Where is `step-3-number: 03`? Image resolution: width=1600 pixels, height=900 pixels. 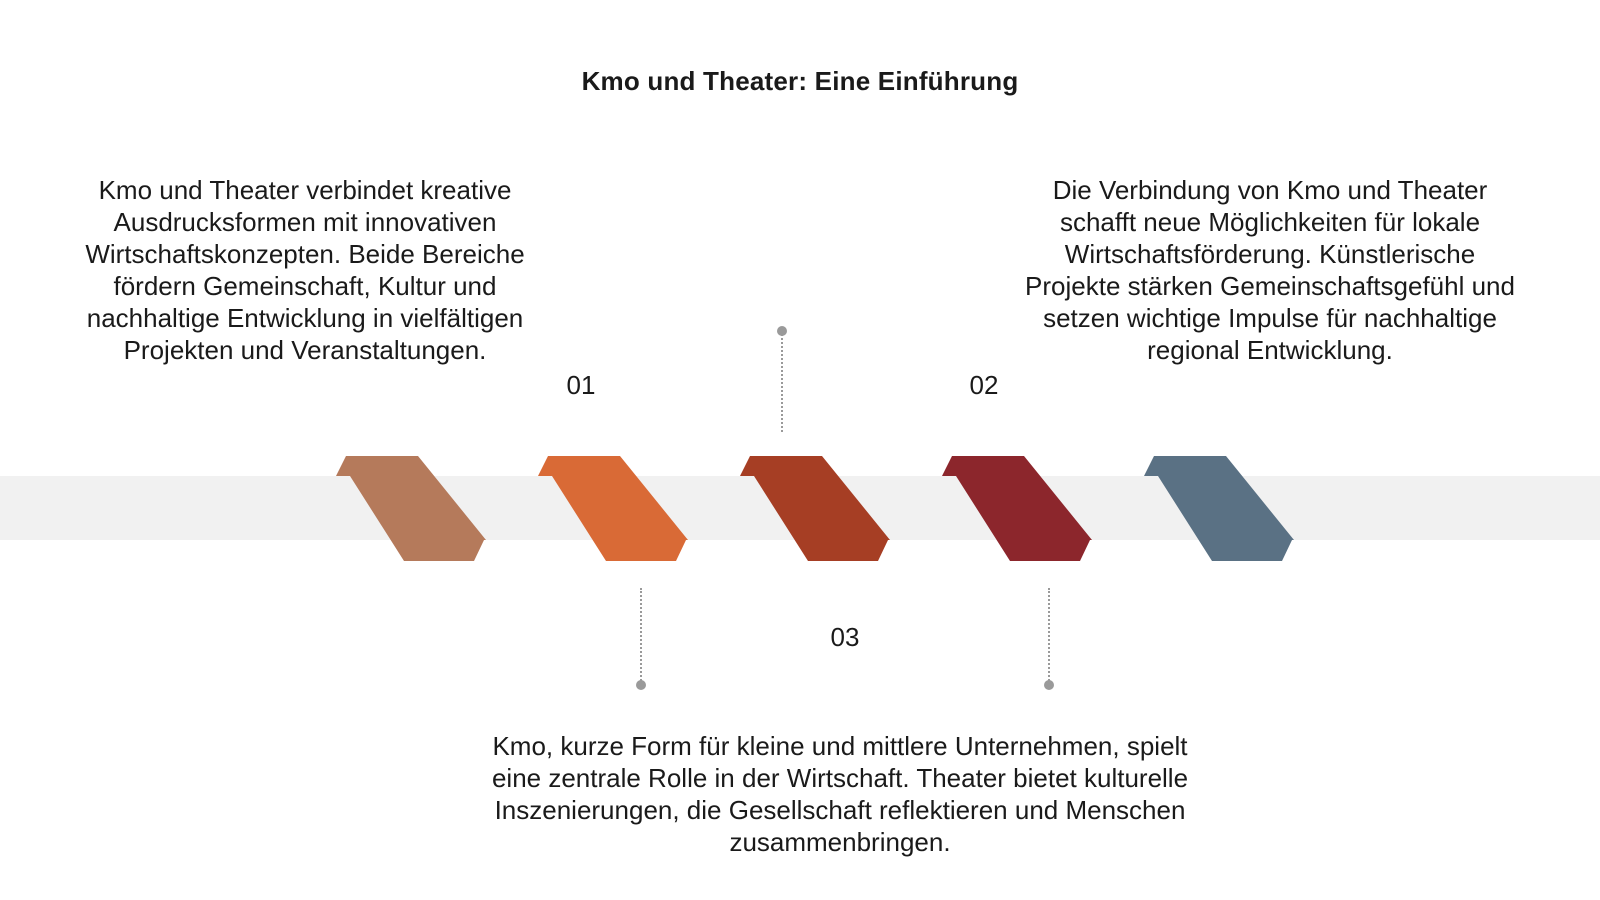
step-3-number: 03 is located at coordinates (845, 637).